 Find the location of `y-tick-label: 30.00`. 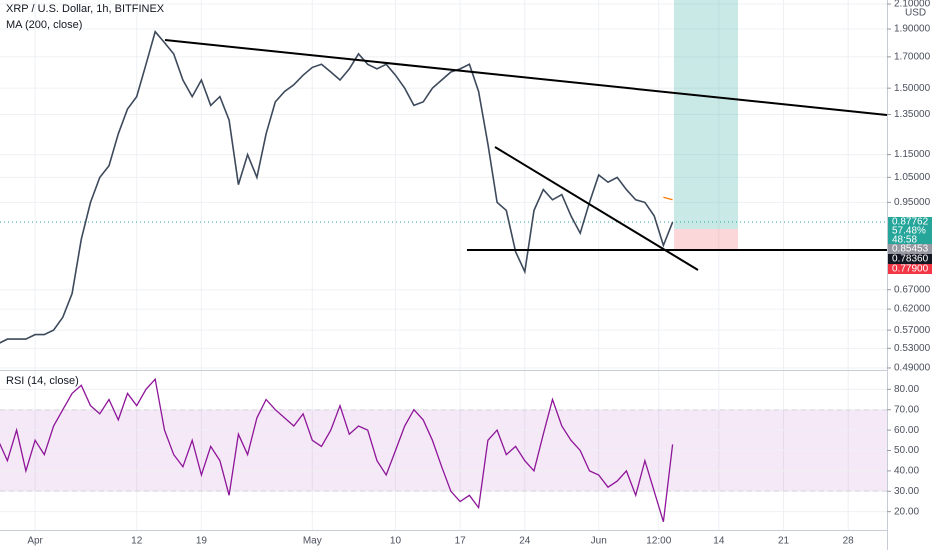

y-tick-label: 30.00 is located at coordinates (906, 491).